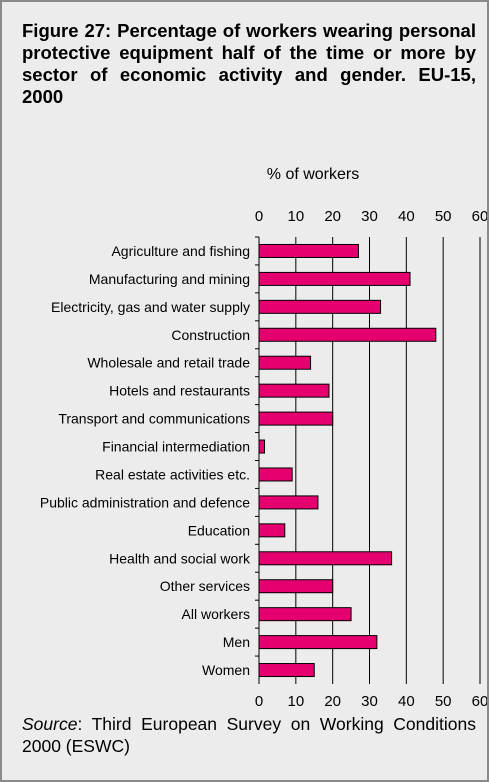  I want to click on category-label: Electricity, gas and water supply, so click(150, 307).